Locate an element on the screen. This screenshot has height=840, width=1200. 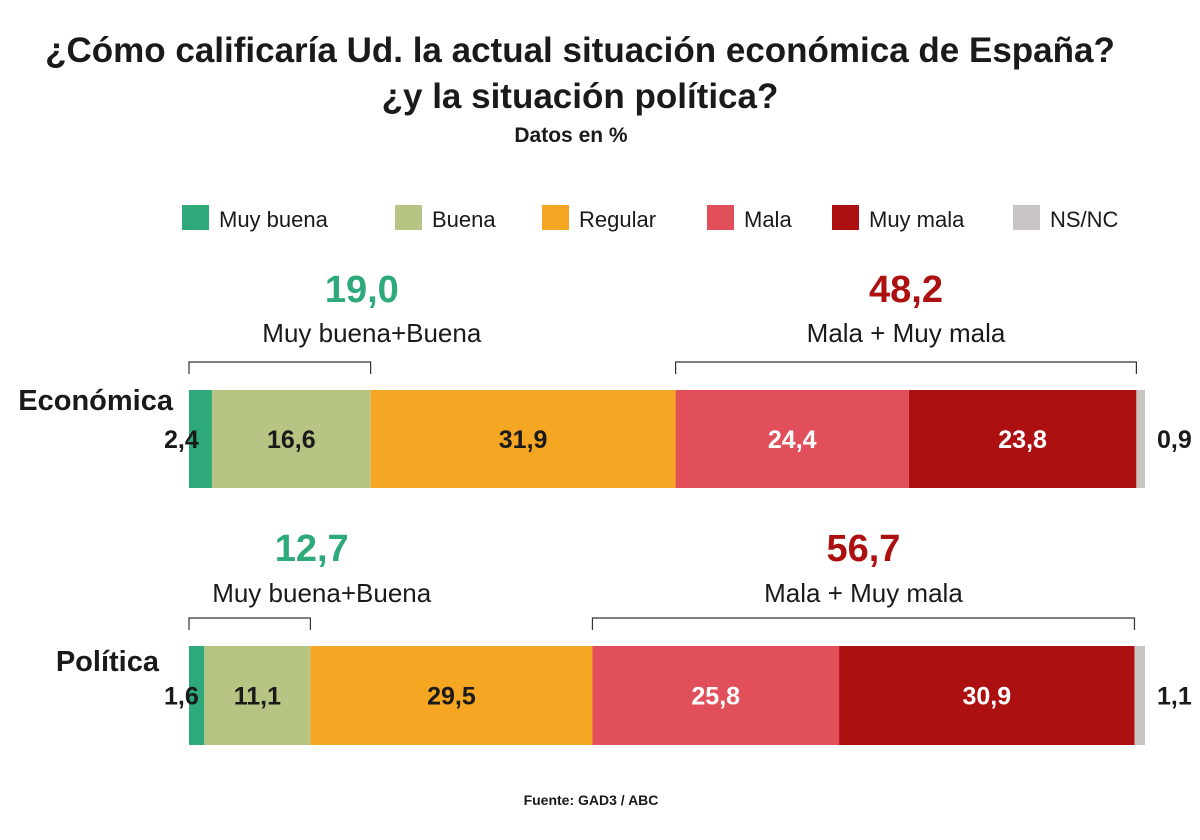
bar-segment-politica-muy-buena is located at coordinates (197, 695).